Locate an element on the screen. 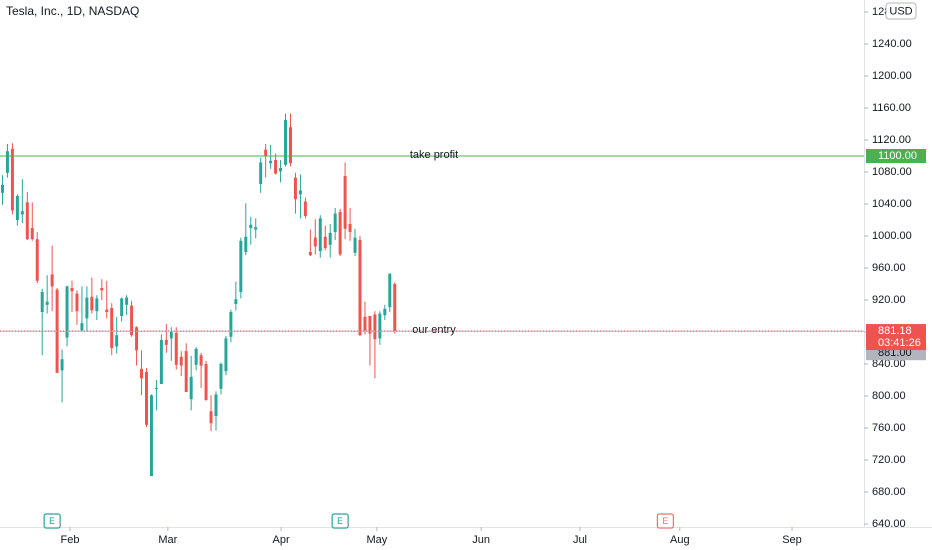  currency-label: USD is located at coordinates (900, 11).